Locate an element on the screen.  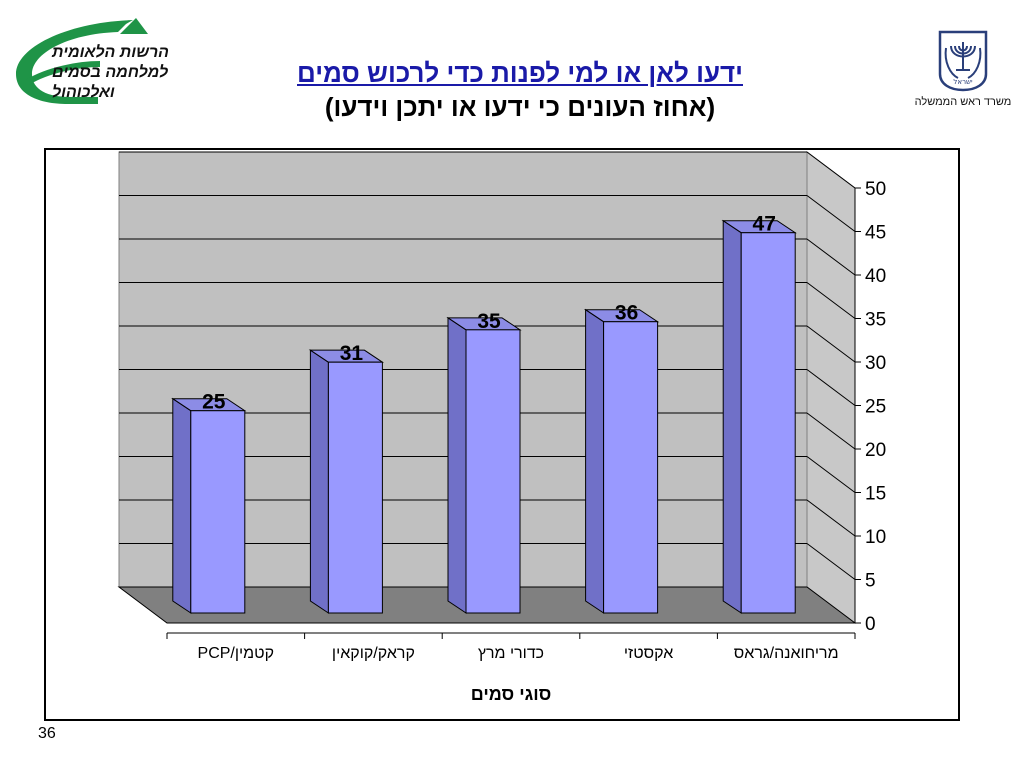
y-tick-label: 35 is located at coordinates (875, 320).